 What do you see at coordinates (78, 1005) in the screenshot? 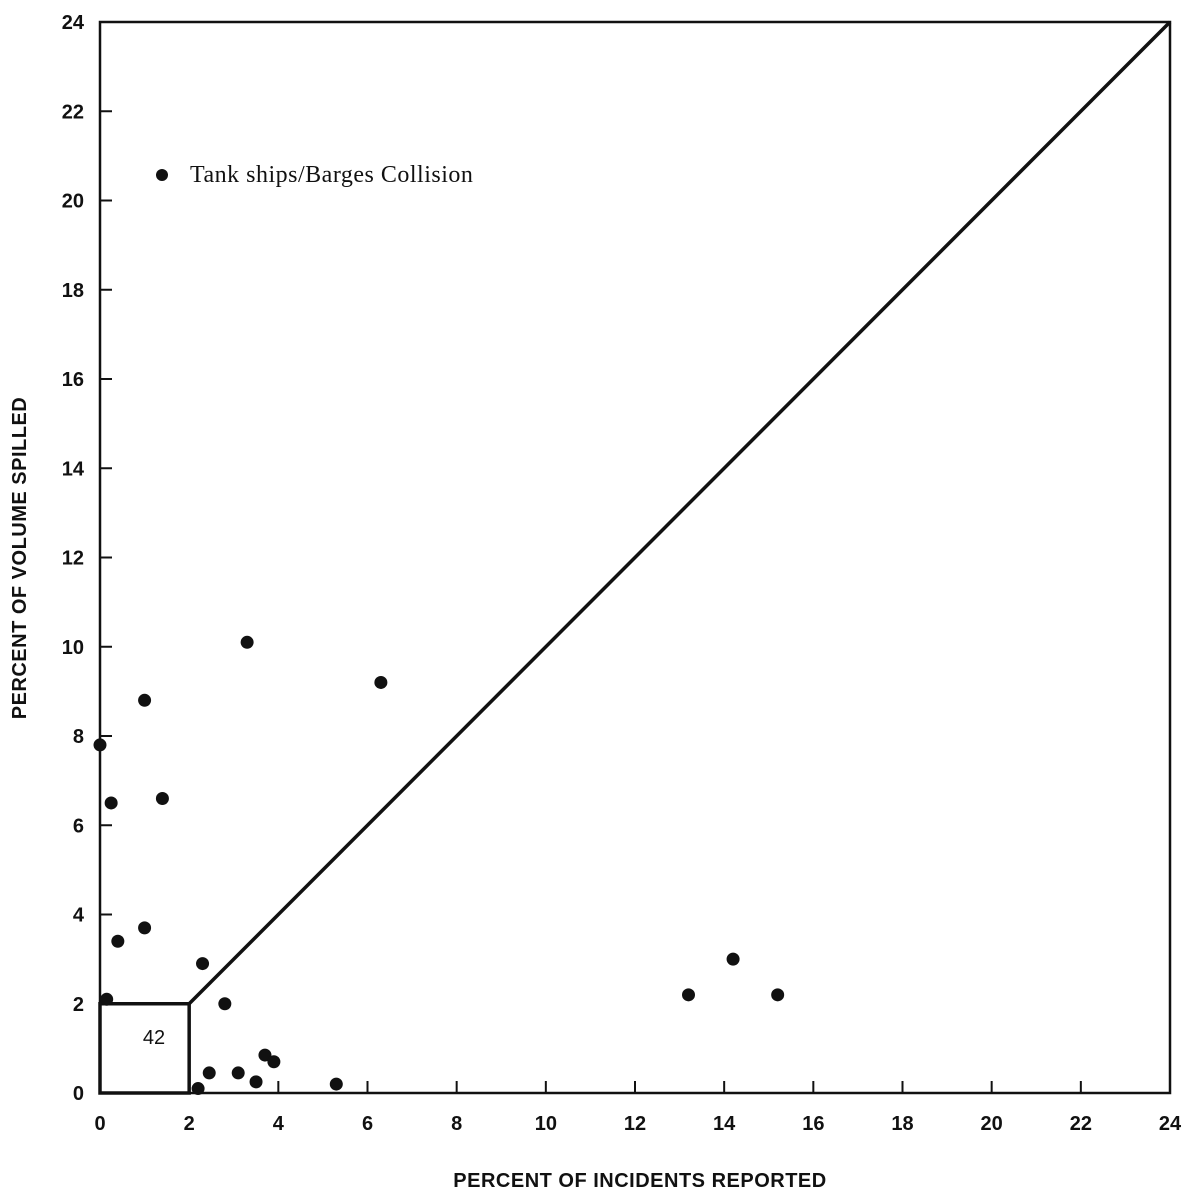
I see `y-tick-label: 2` at bounding box center [78, 1005].